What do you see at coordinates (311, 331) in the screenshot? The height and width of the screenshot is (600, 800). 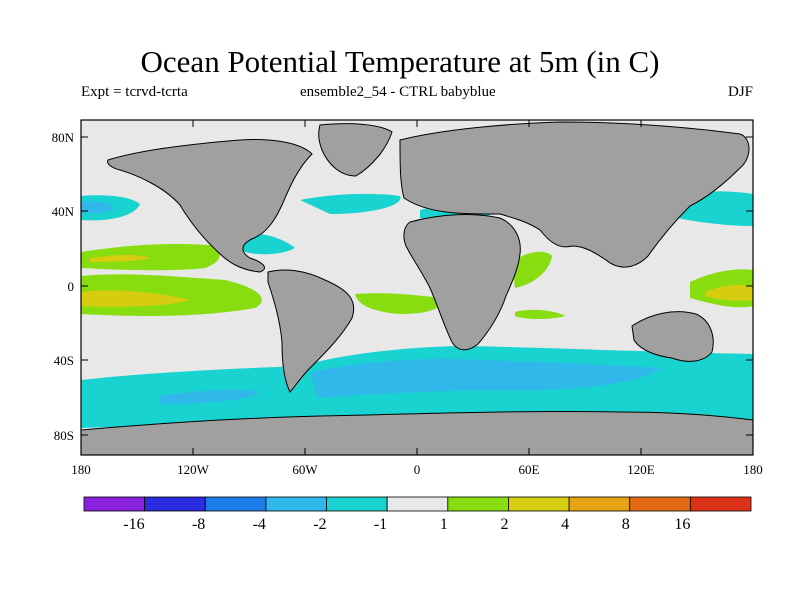 I see `land-south-america` at bounding box center [311, 331].